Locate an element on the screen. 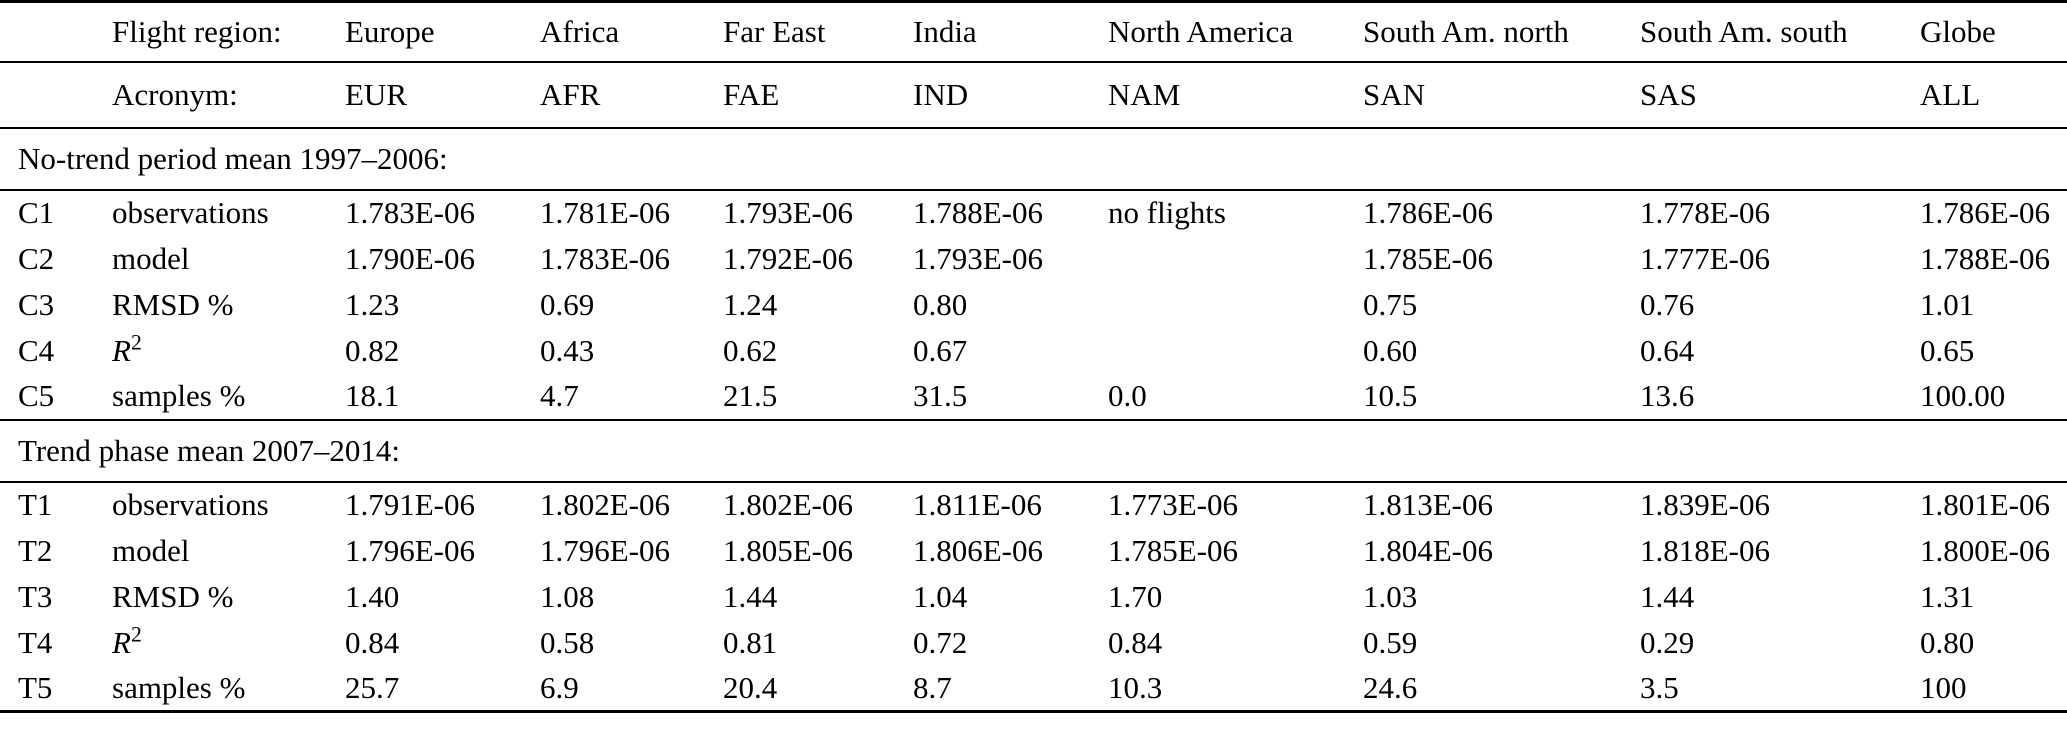 The image size is (2067, 732). cell-value: 1.802E-06 is located at coordinates (605, 504).